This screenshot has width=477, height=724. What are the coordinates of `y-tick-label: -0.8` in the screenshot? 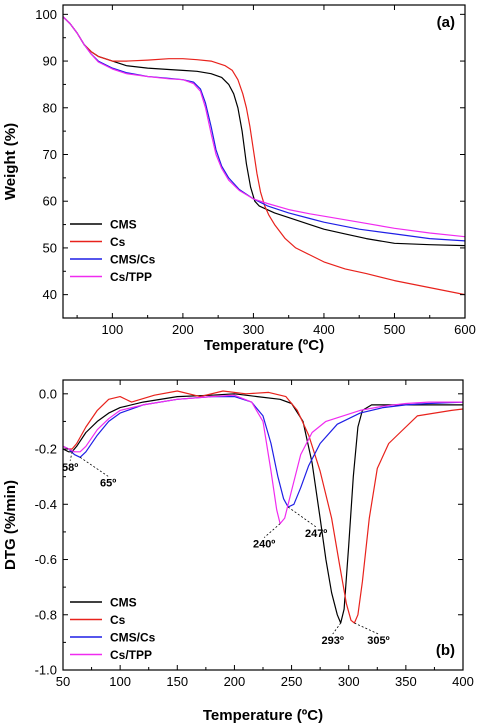 It's located at (46, 614).